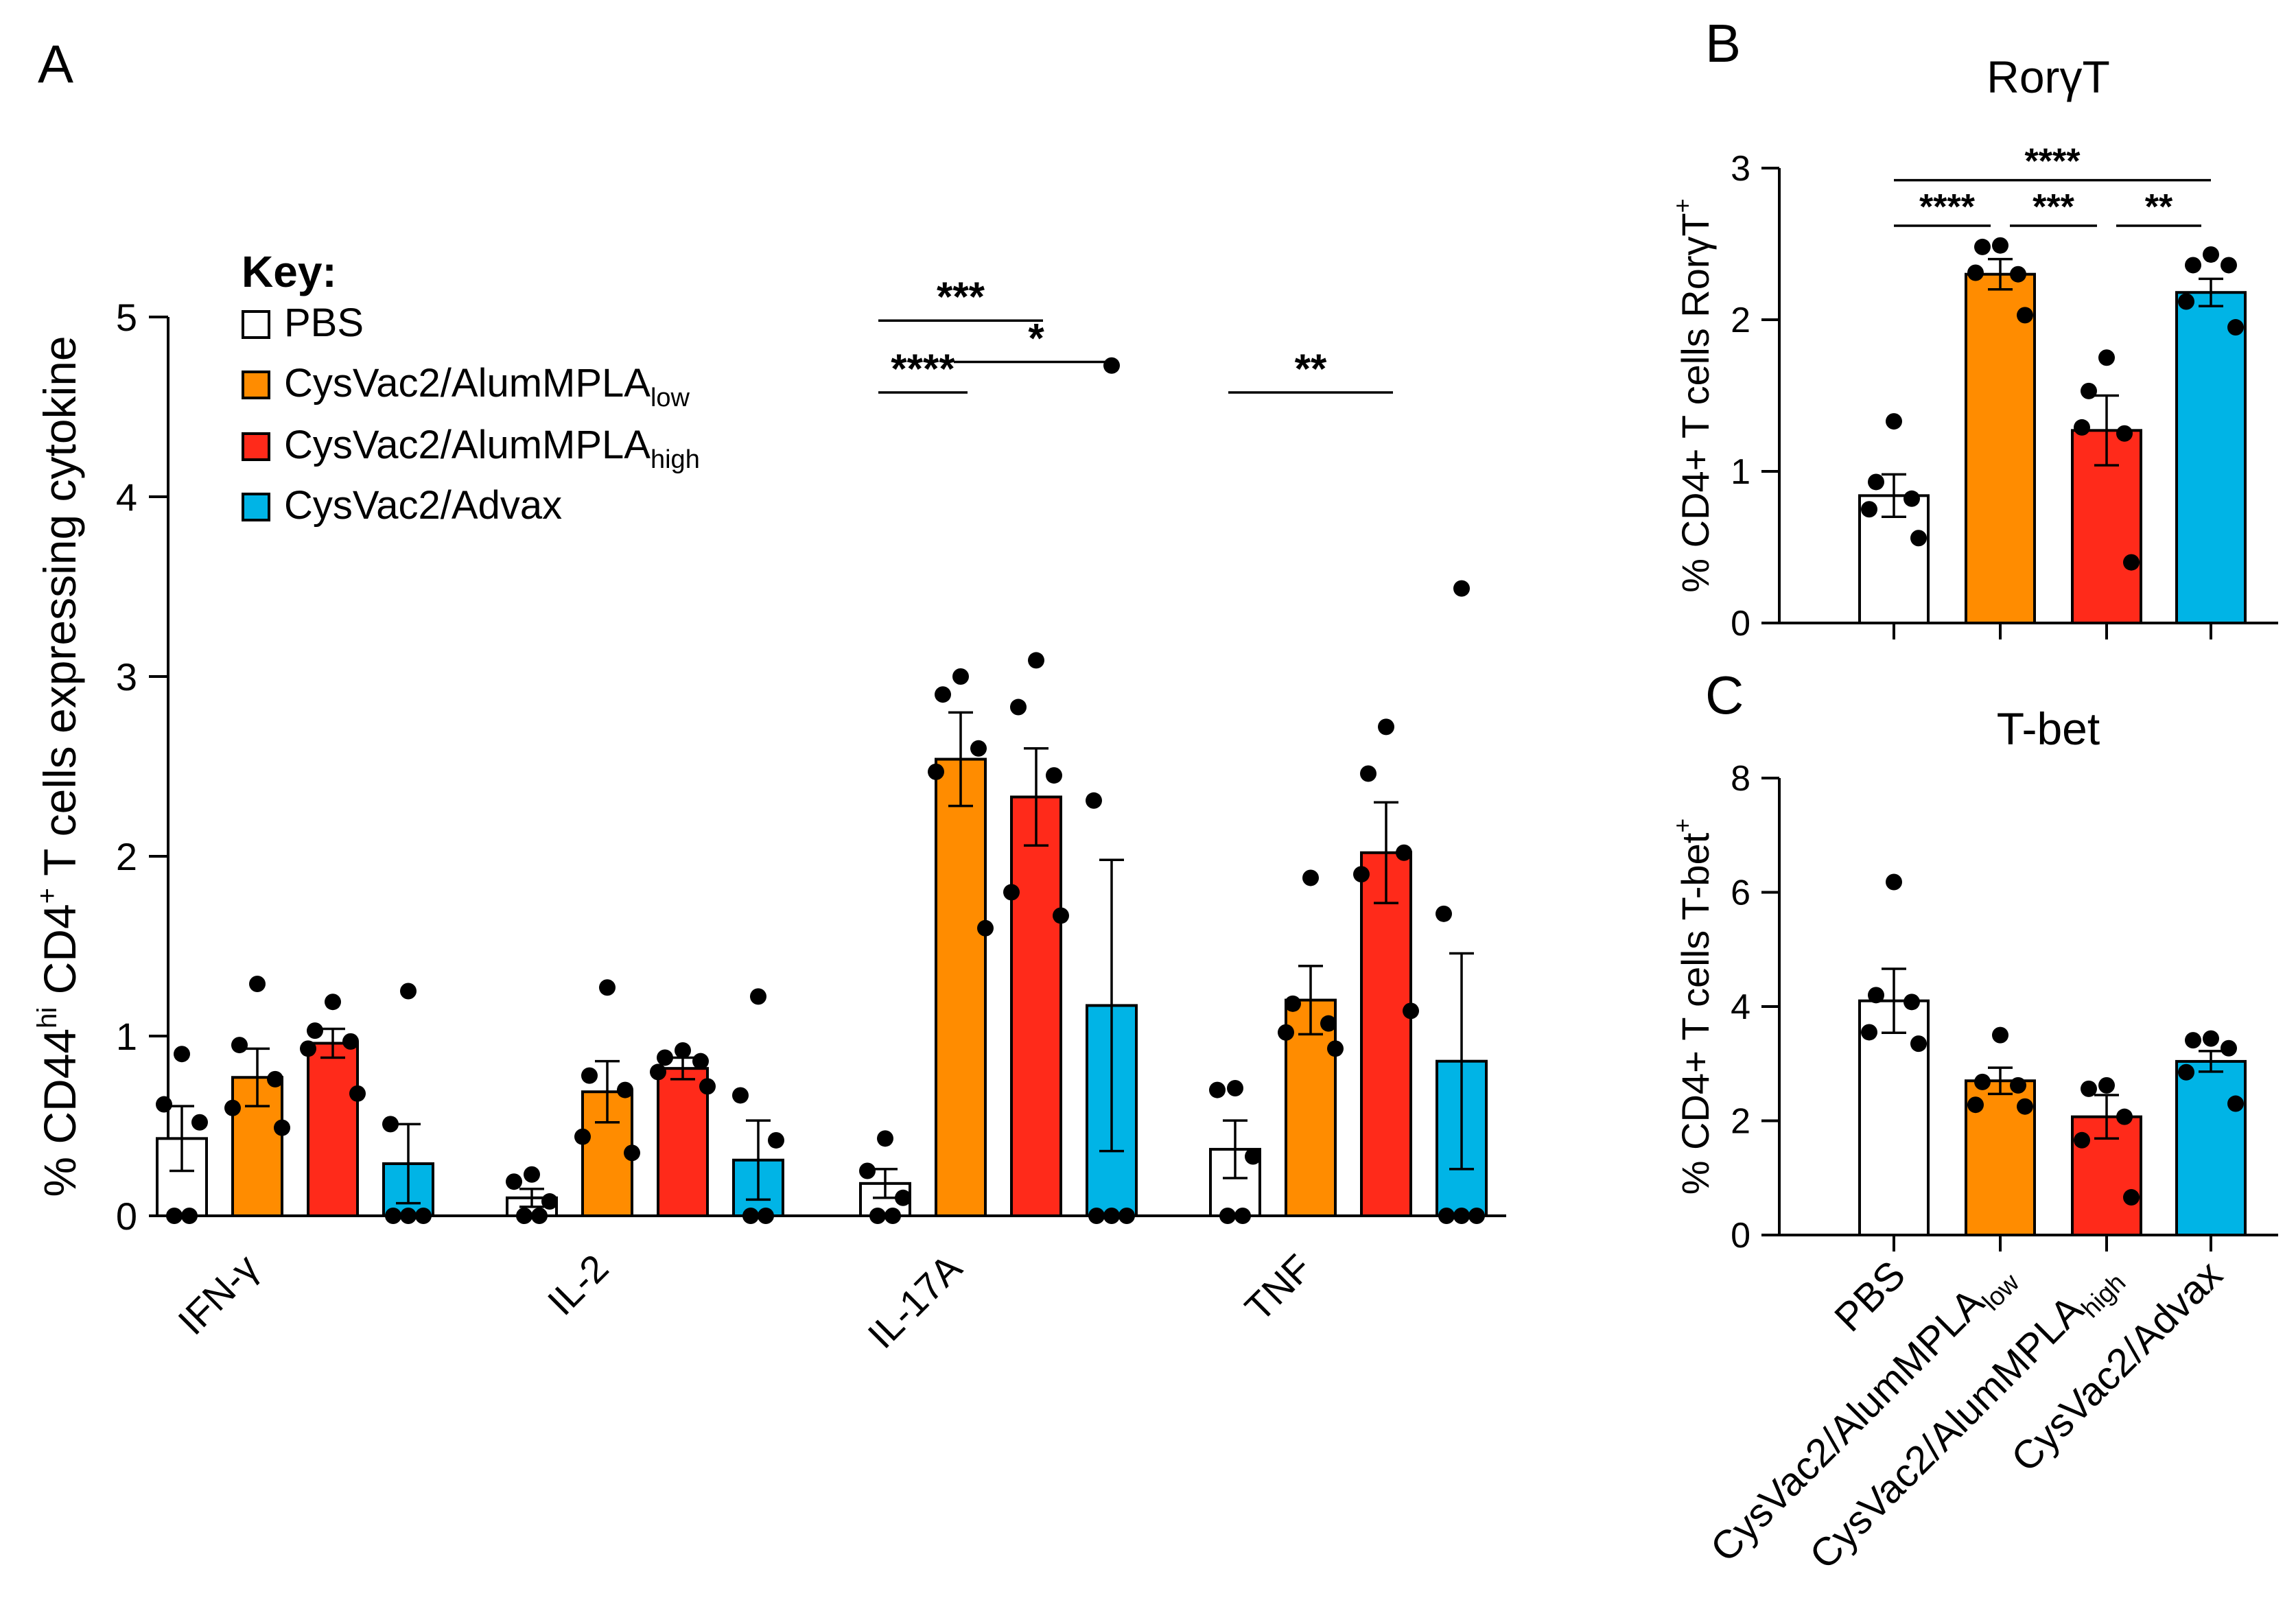  I want to click on a-y-label-part: T cells expressing cytokine, so click(59, 612).